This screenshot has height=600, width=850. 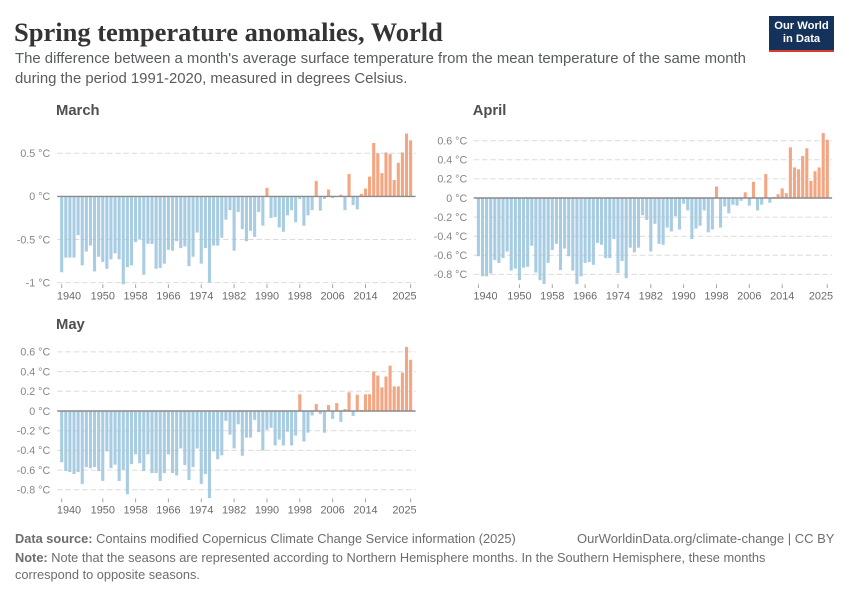 What do you see at coordinates (34, 240) in the screenshot?
I see `svg-text: -0.5 °C` at bounding box center [34, 240].